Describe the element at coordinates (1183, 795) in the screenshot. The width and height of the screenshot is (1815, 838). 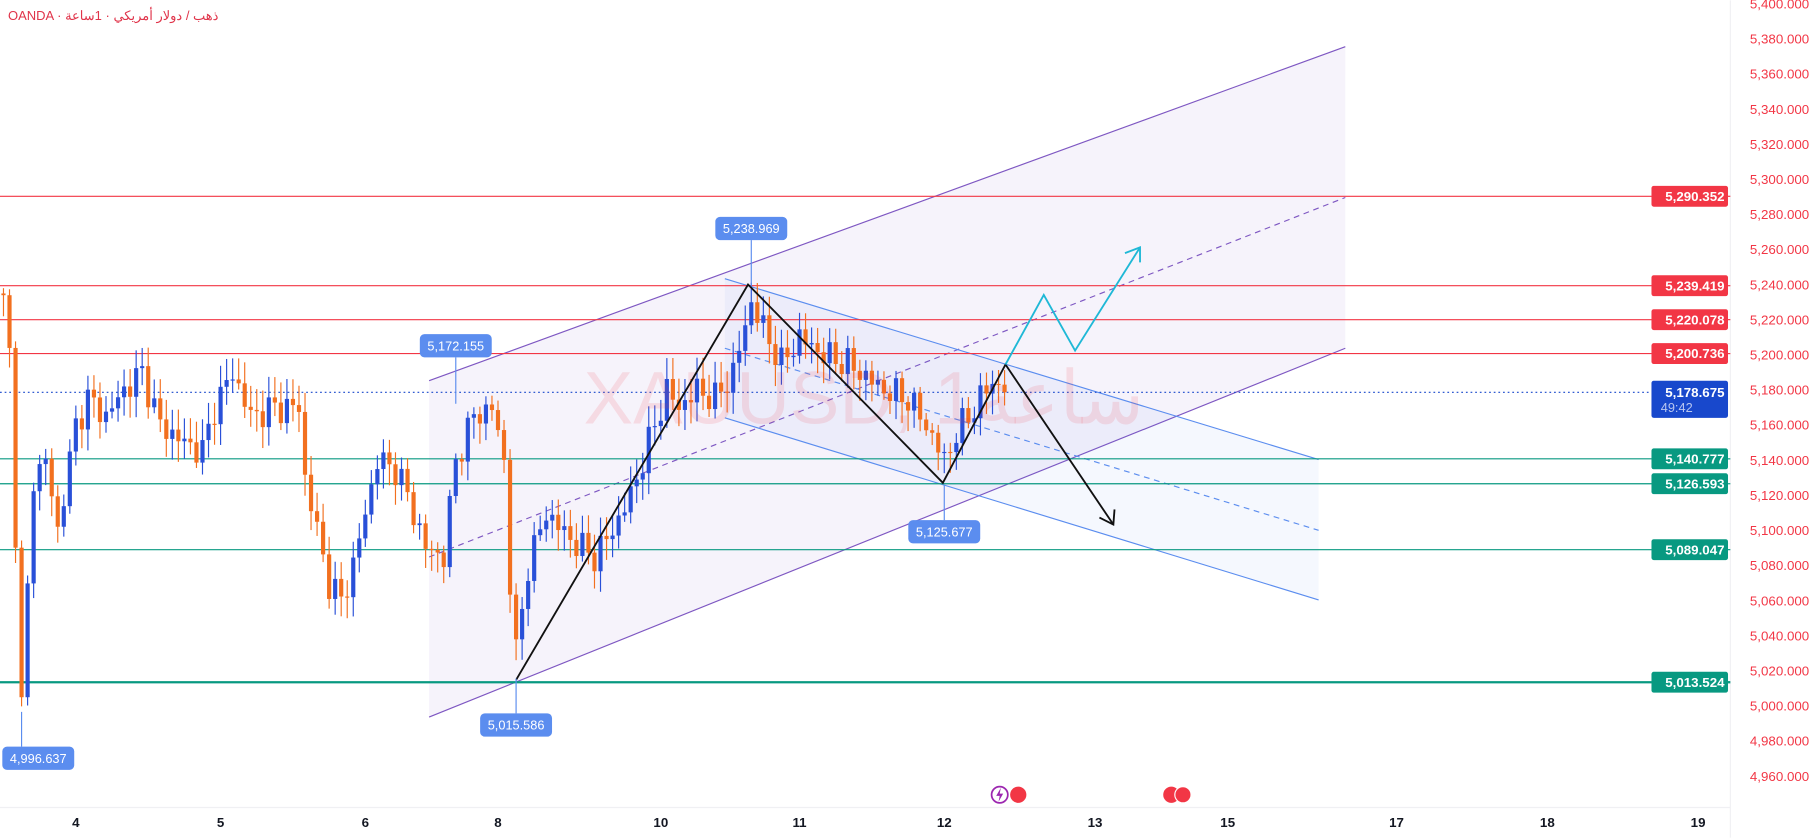
I see `us-flag-event-icon` at that location.